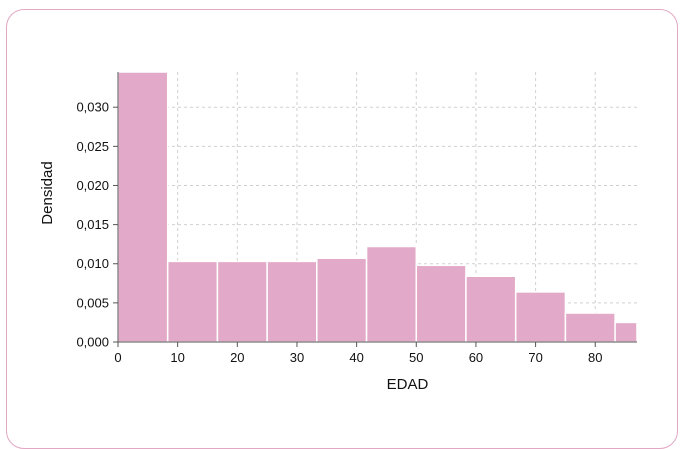 This screenshot has height=449, width=686. Describe the element at coordinates (237, 357) in the screenshot. I see `x-tick-label-2: 20` at that location.